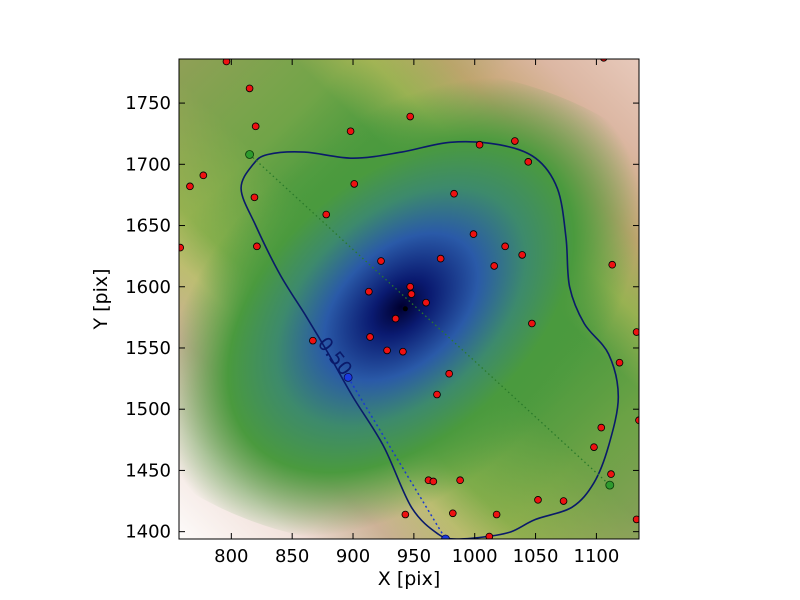  Describe the element at coordinates (353, 556) in the screenshot. I see `x-tick-label: 900` at that location.